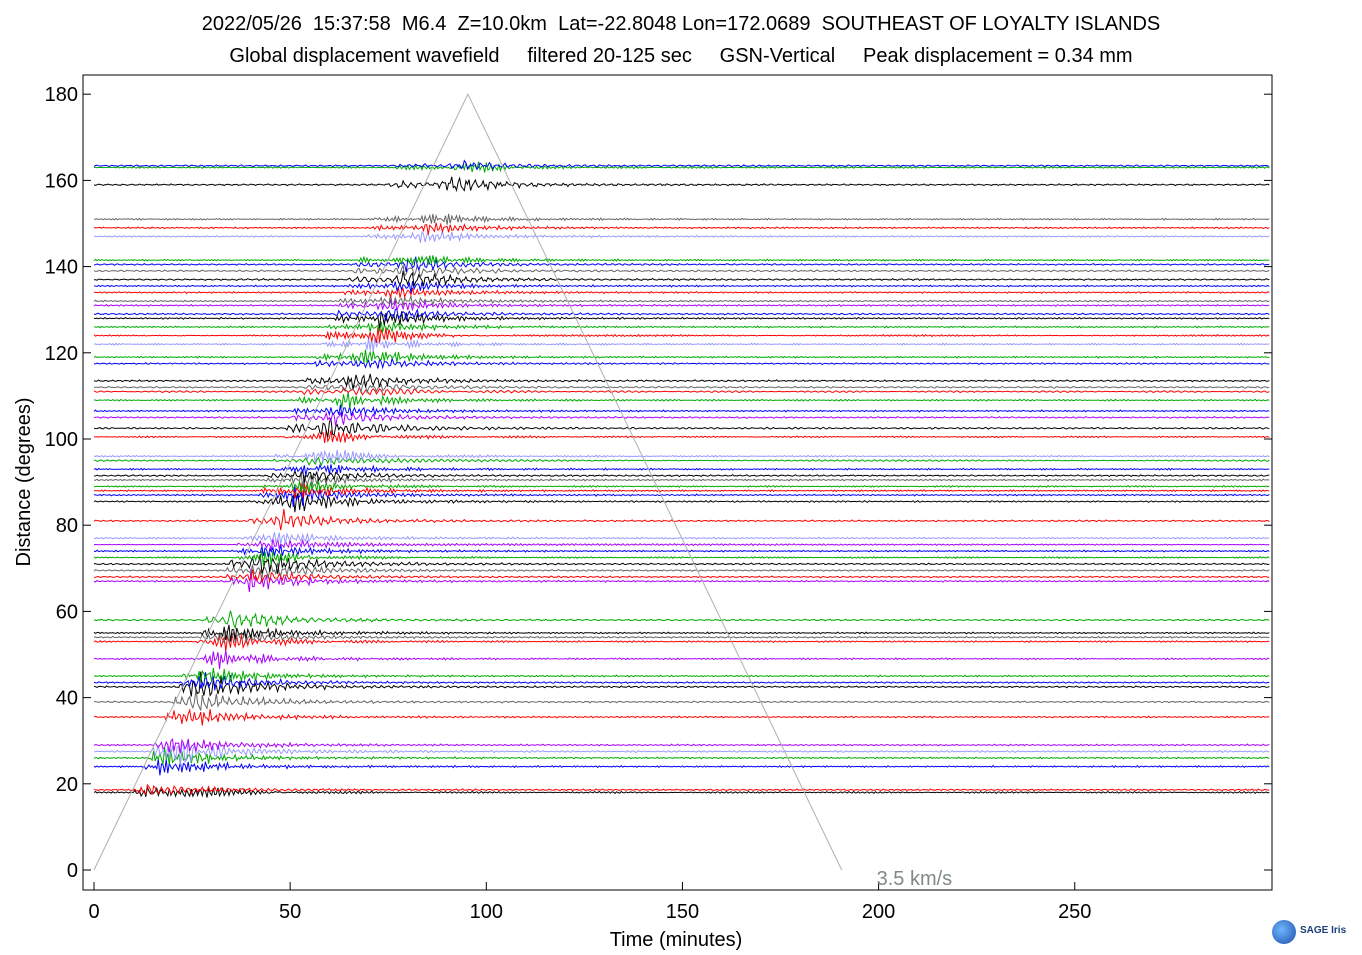  What do you see at coordinates (682, 912) in the screenshot?
I see `x-tick-label: 150` at bounding box center [682, 912].